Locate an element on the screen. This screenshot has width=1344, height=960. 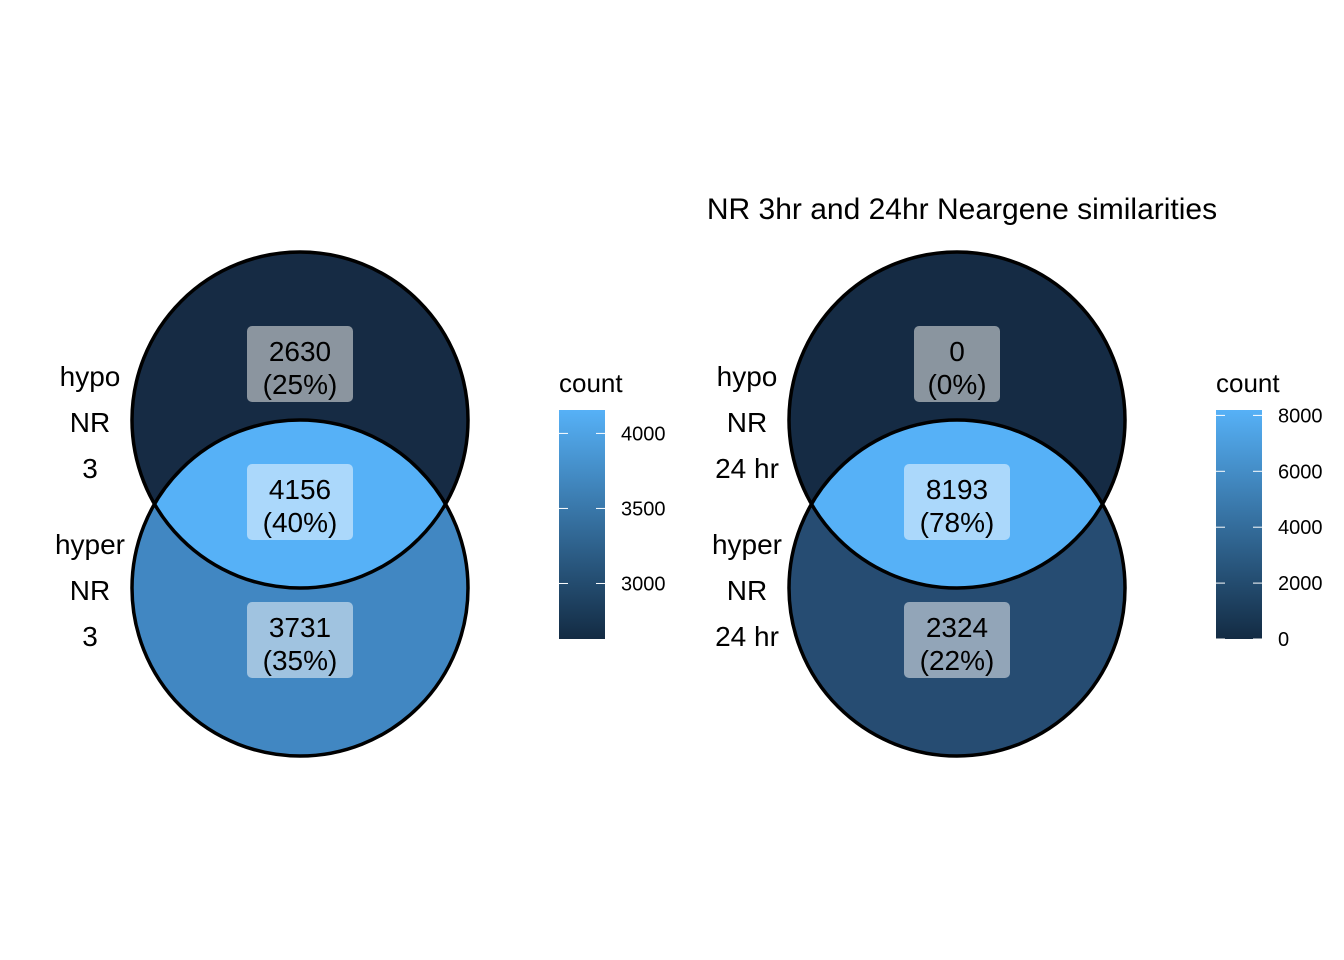
plot-title: NR 3hr and 24hr Neargene similarities is located at coordinates (962, 209).